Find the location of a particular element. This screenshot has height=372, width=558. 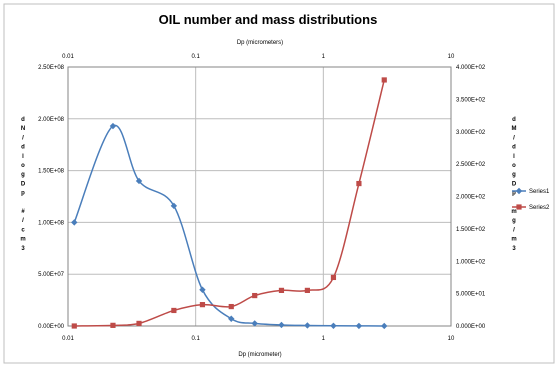

series-2-legend-marker is located at coordinates (519, 207).